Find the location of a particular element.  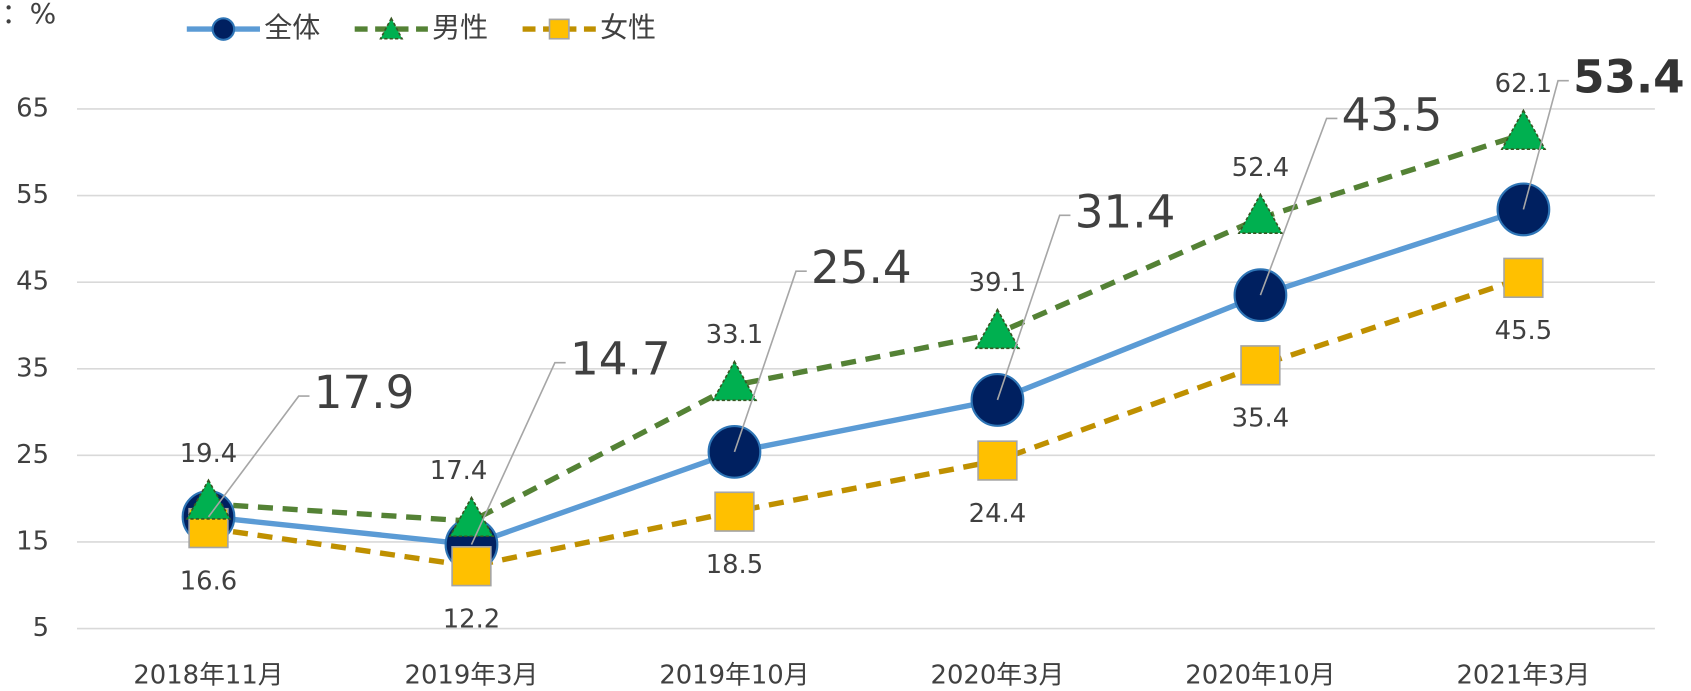

legend-label: 全体 is located at coordinates (292, 27).